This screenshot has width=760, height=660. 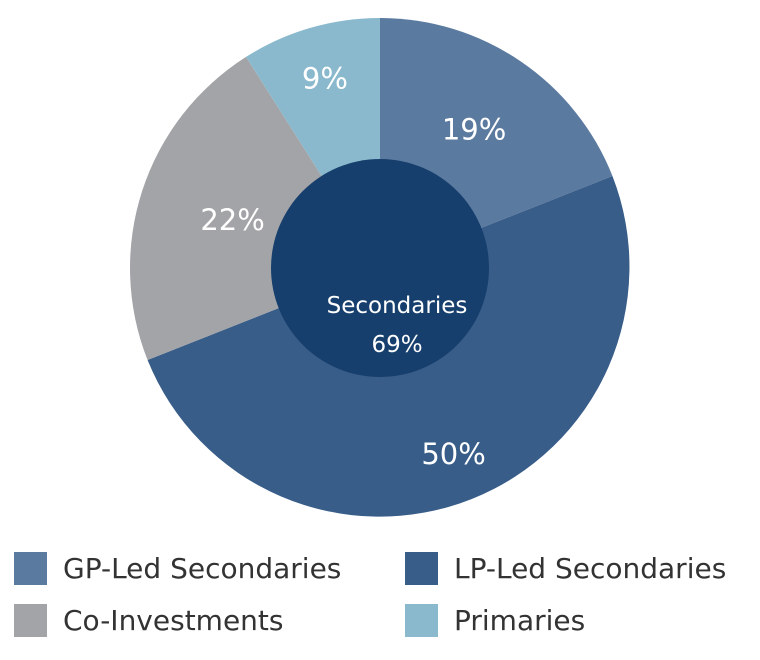 I want to click on legend-swatch-primaries, so click(x=421, y=620).